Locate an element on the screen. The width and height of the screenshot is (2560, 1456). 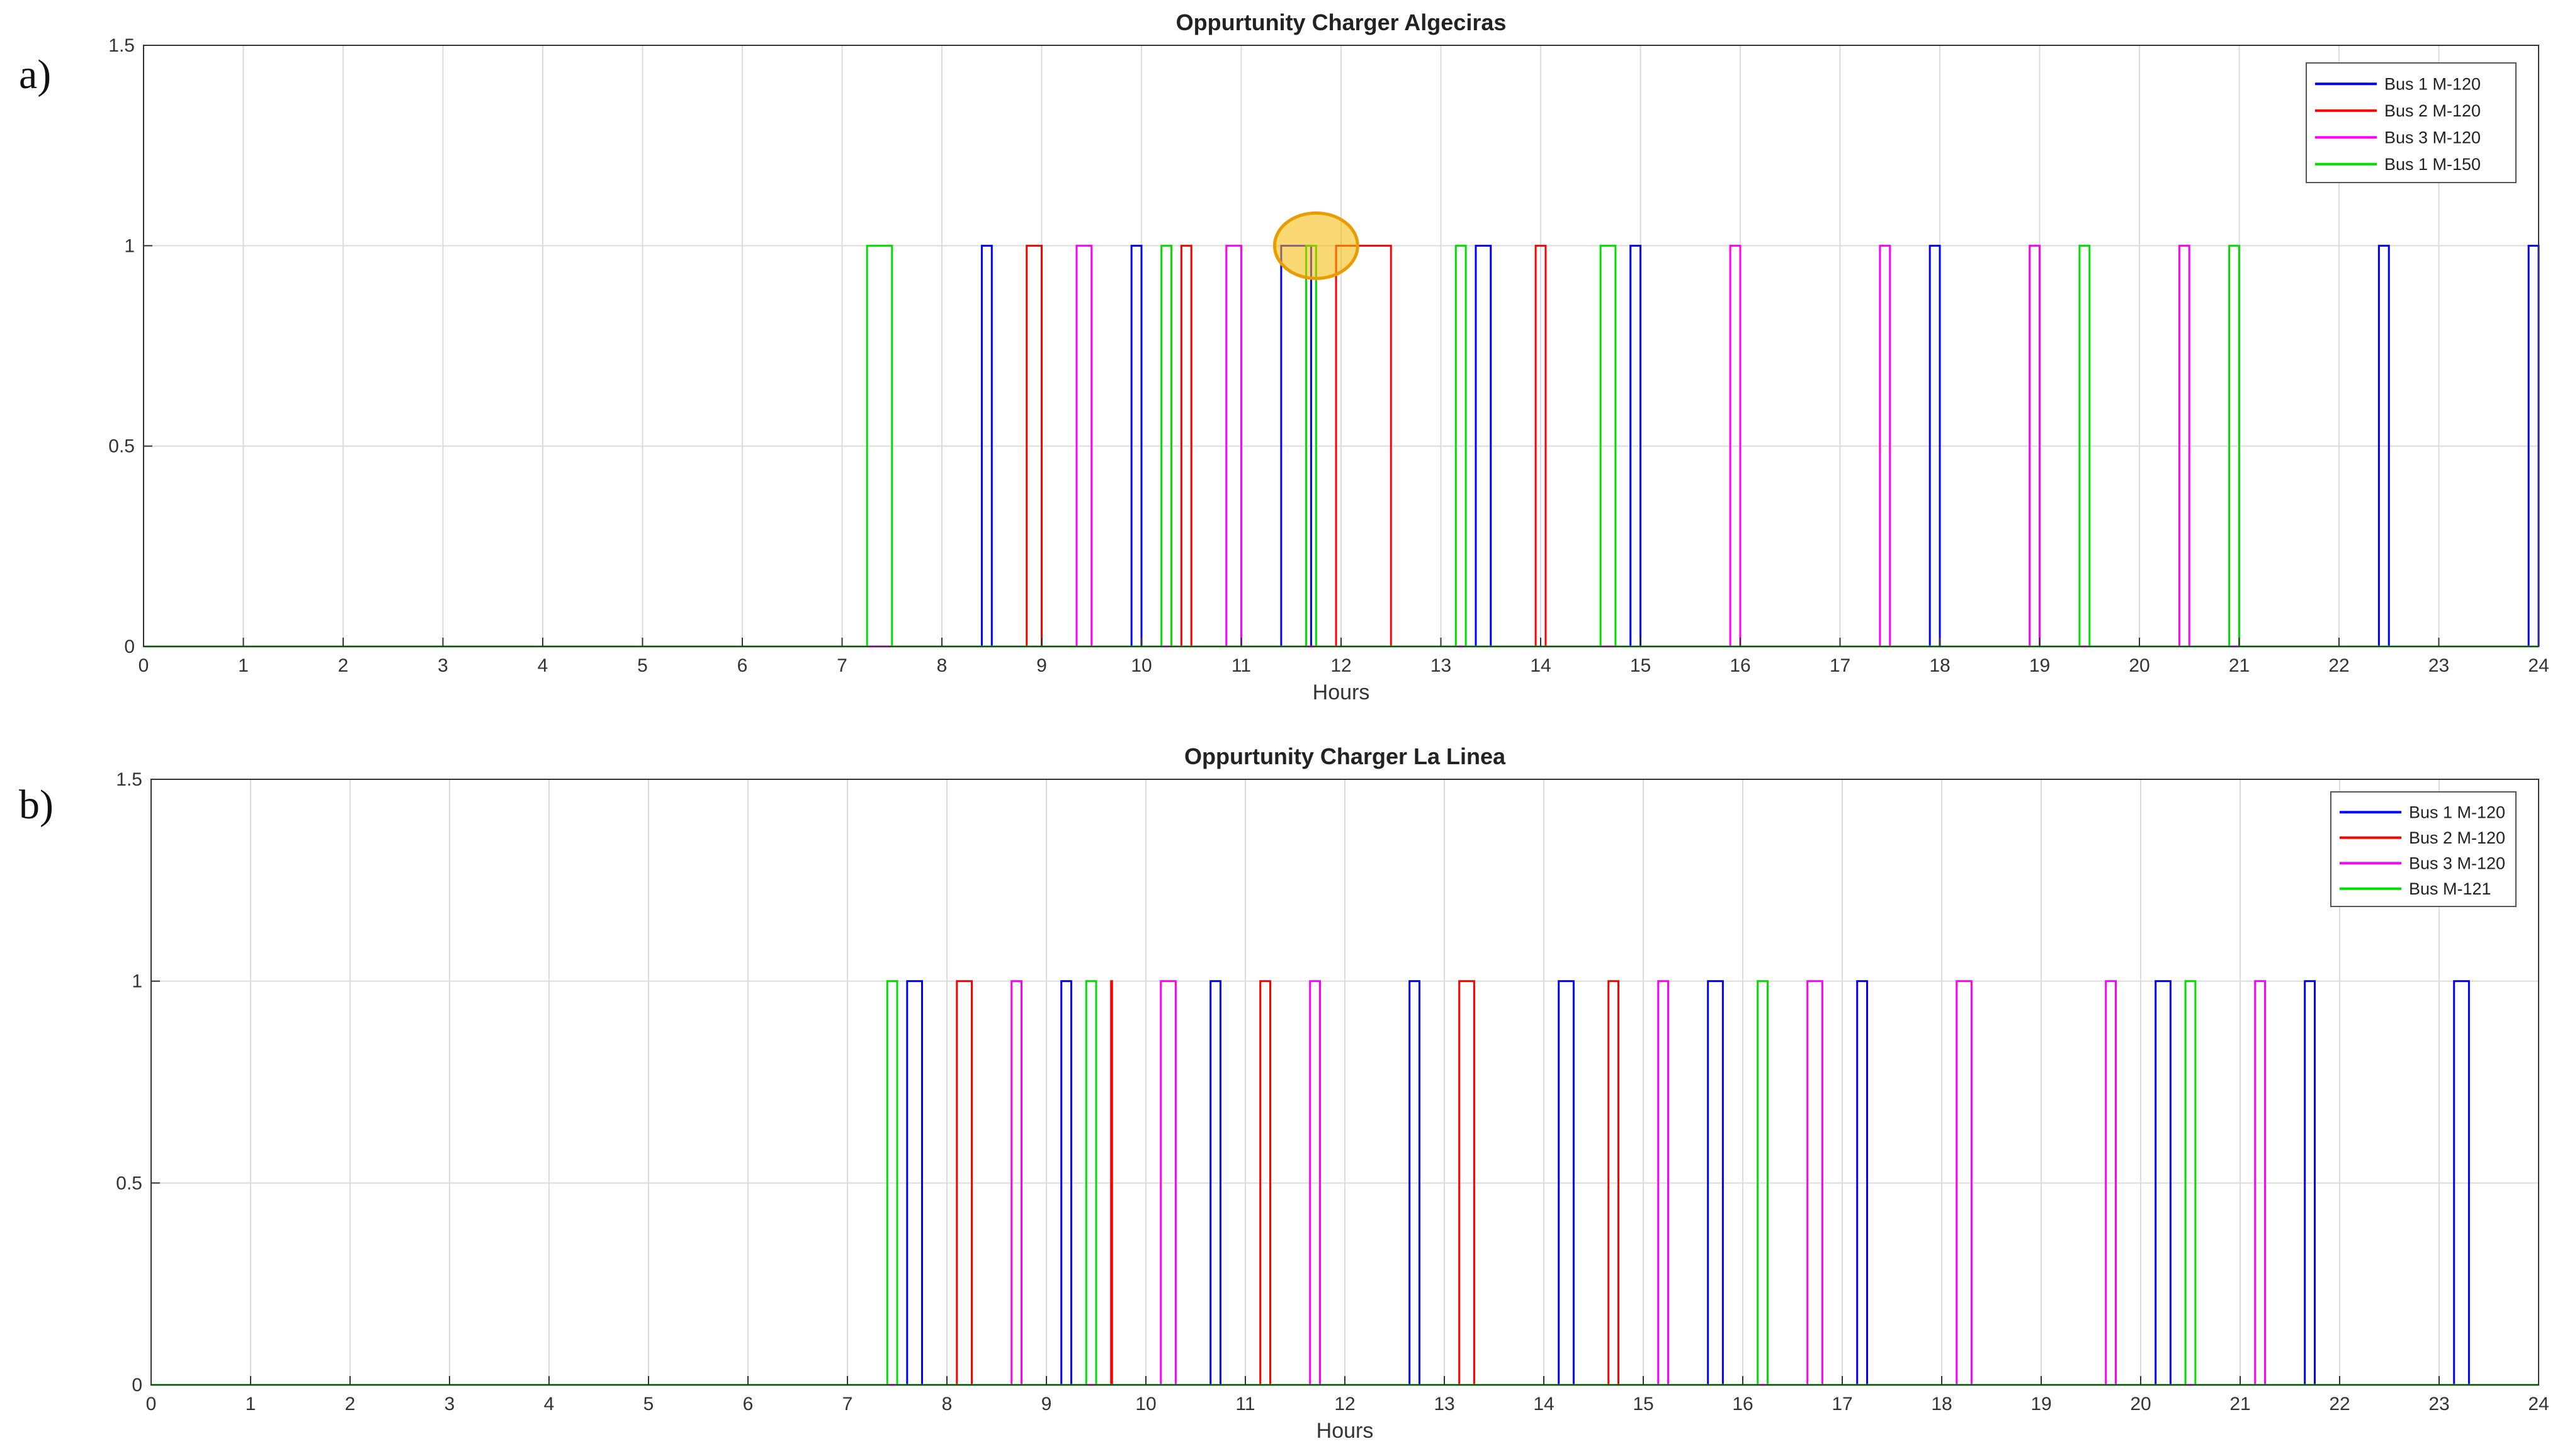
chart-title: Oppurtunity Charger La Linea is located at coordinates (1345, 756).